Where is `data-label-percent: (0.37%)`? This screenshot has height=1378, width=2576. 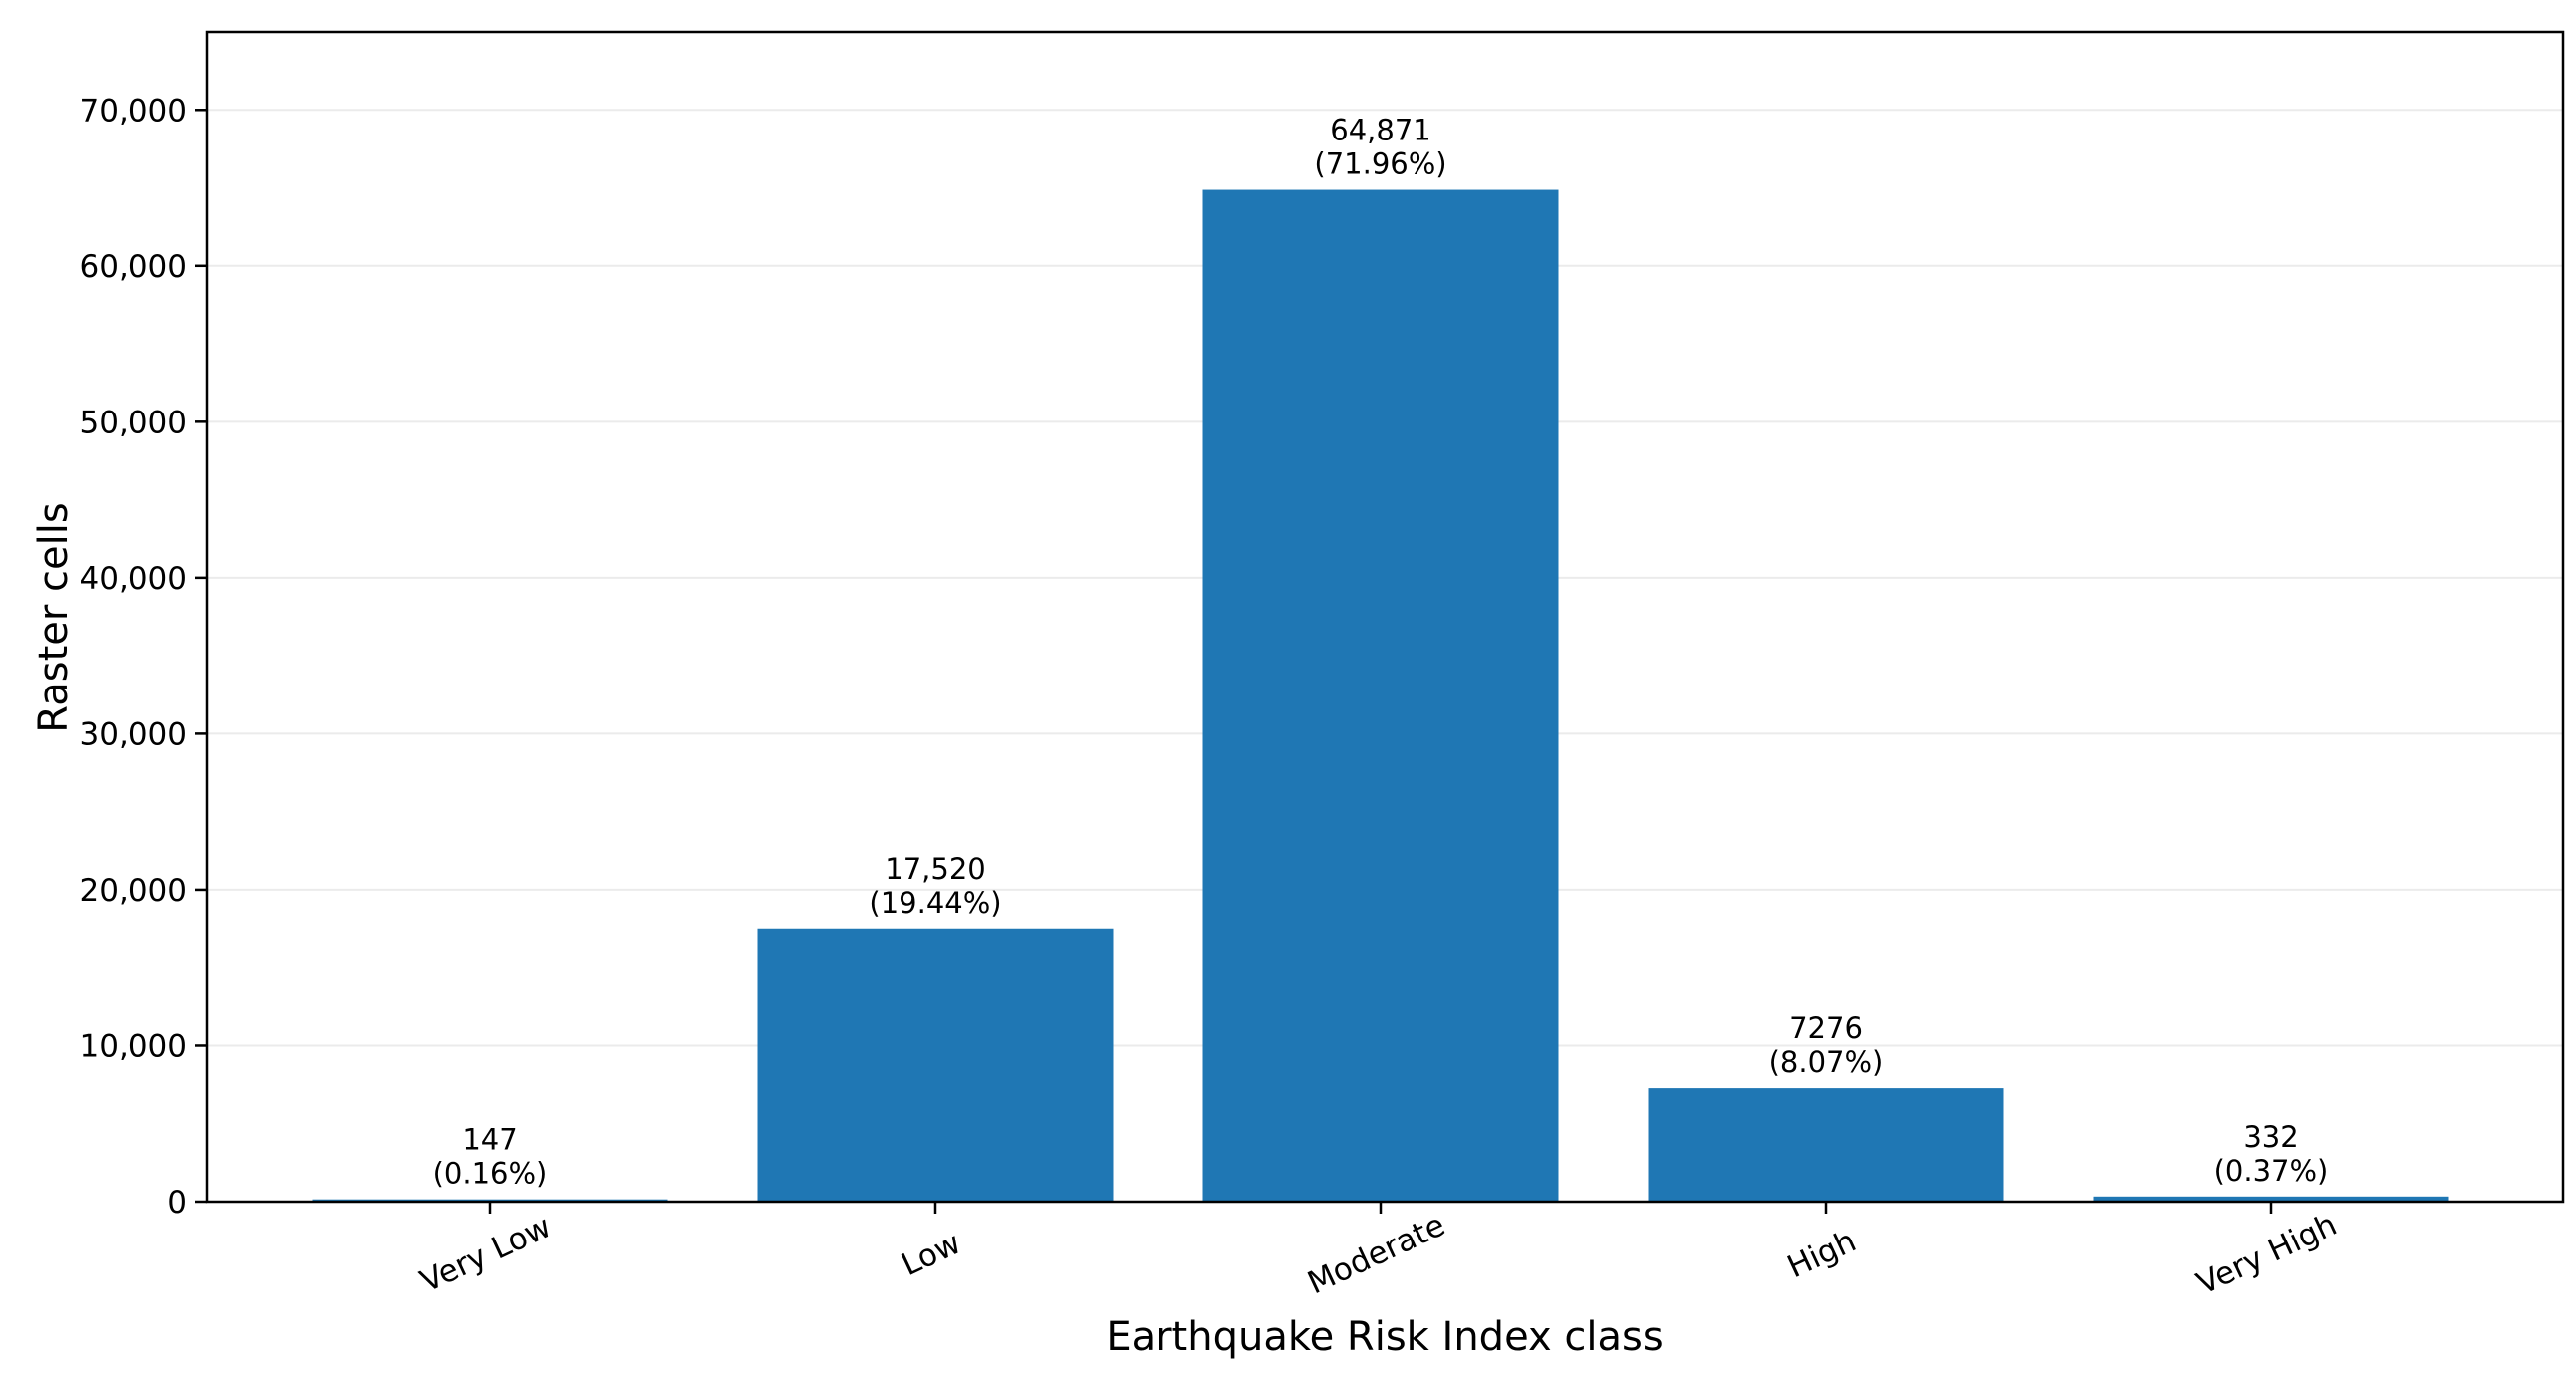 data-label-percent: (0.37%) is located at coordinates (2271, 1171).